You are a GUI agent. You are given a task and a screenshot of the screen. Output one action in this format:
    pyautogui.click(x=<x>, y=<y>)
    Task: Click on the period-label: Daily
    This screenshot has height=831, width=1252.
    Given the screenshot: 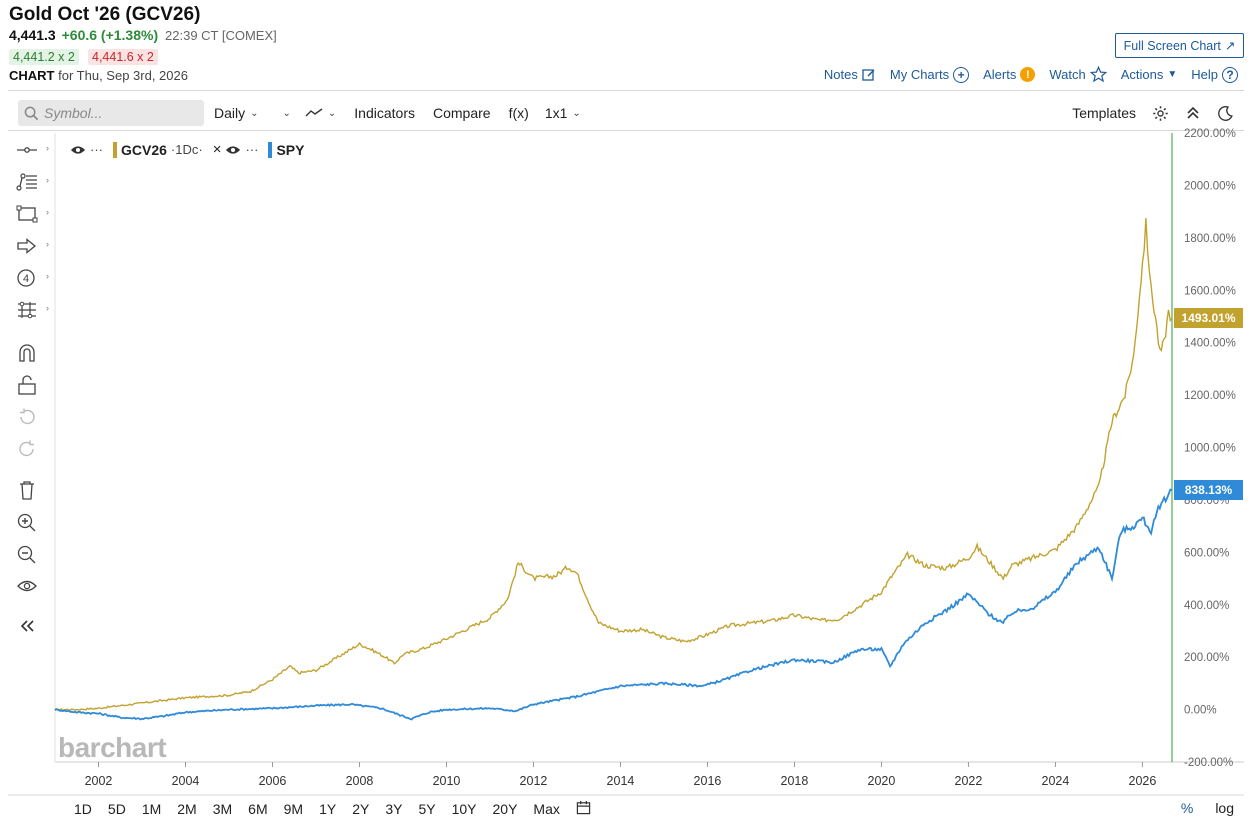 What is the action you would take?
    pyautogui.click(x=230, y=113)
    